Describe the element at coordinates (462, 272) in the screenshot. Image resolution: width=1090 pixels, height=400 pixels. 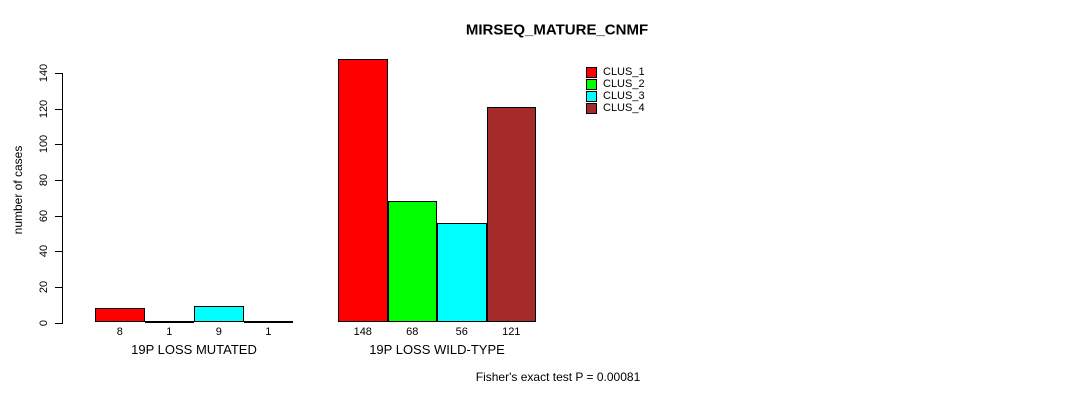
I see `bar-clus_3-group2` at that location.